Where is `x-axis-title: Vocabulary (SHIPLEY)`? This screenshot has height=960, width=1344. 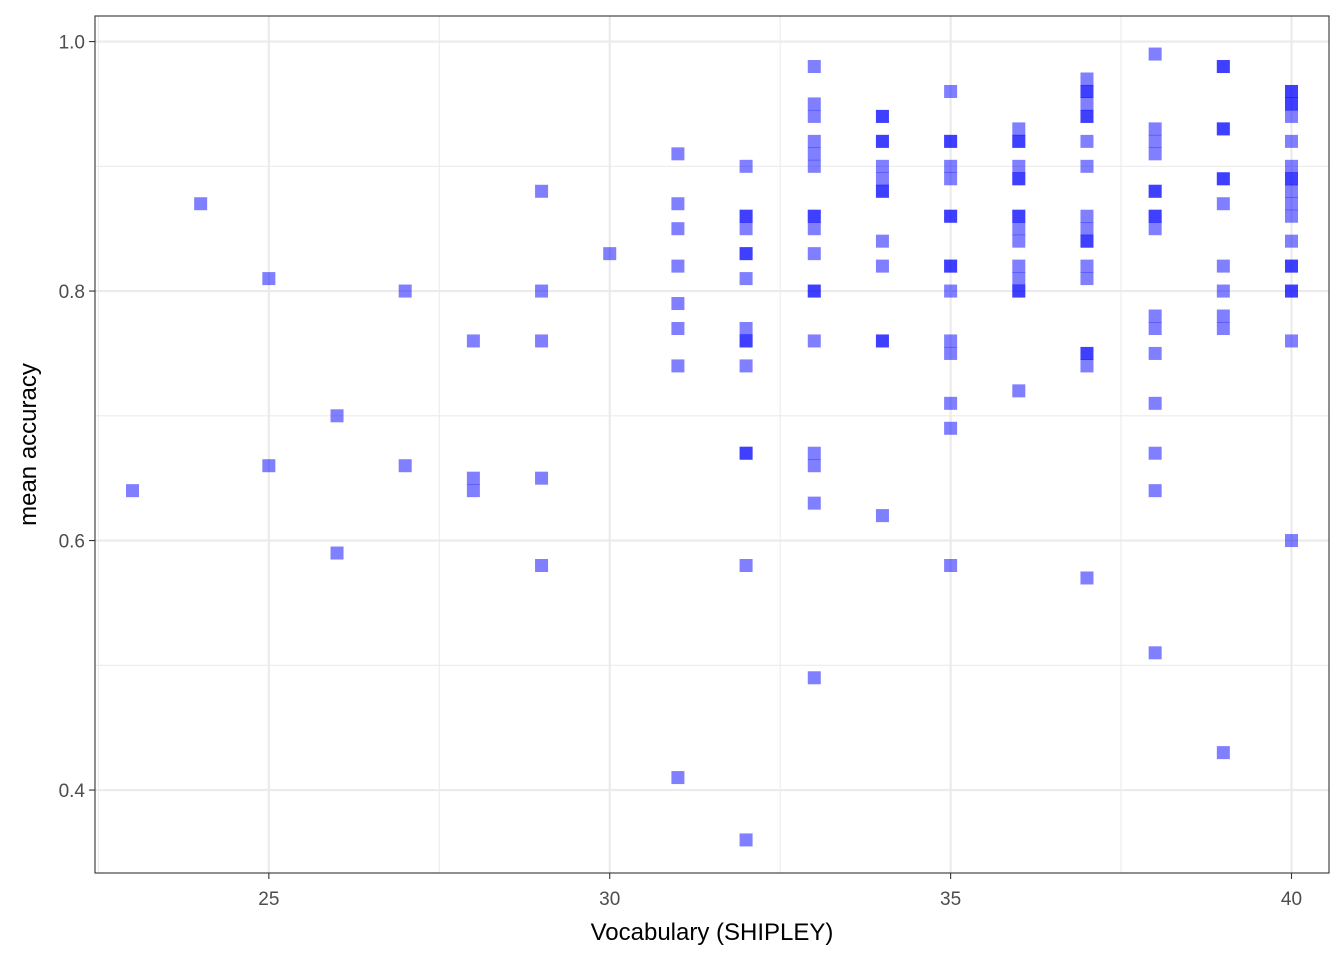 x-axis-title: Vocabulary (SHIPLEY) is located at coordinates (712, 932).